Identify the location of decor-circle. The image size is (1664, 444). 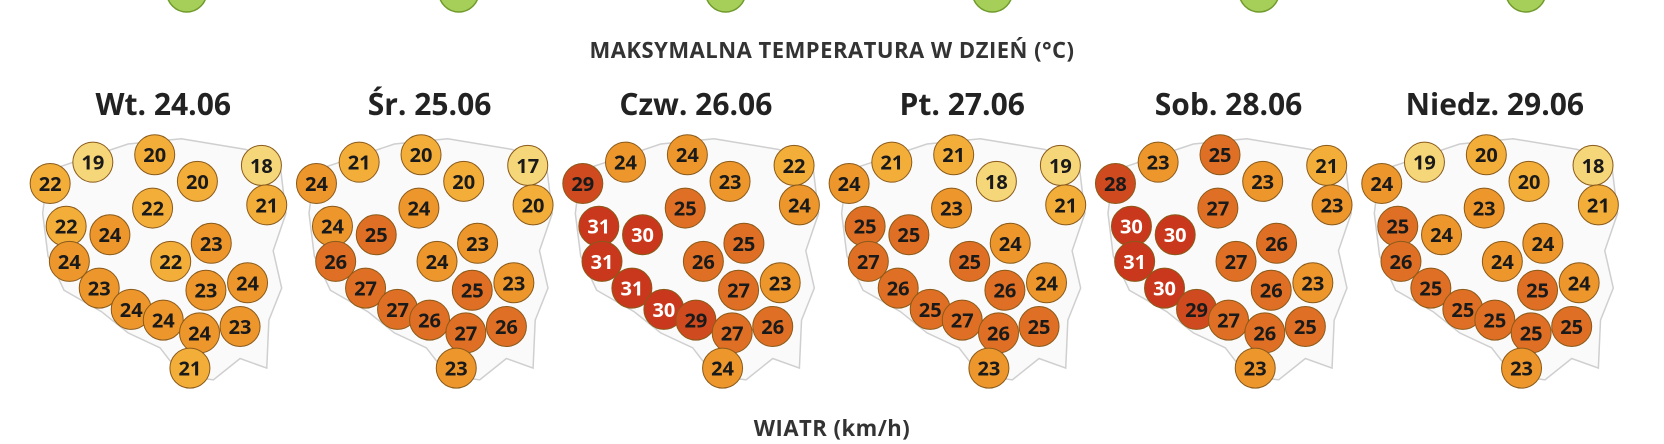
(458, 6).